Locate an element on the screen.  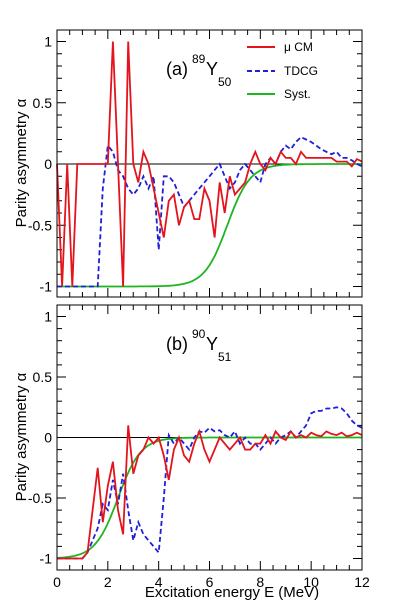
legend-mucm-label: μ CM is located at coordinates (298, 47).